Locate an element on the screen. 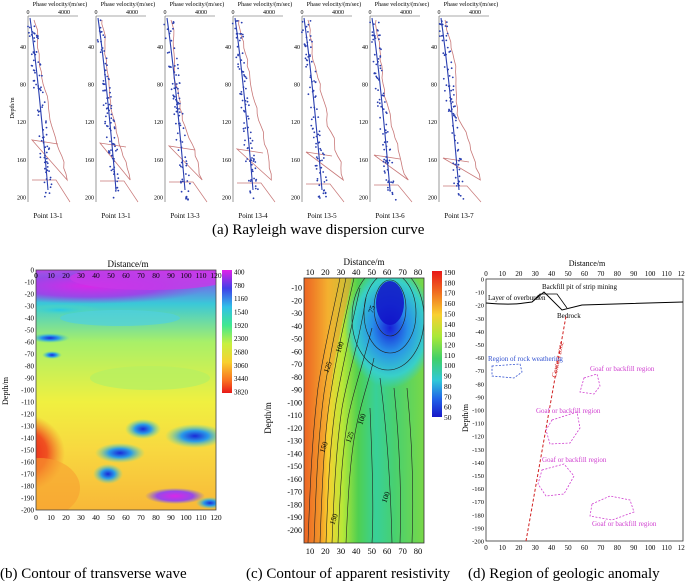 This screenshot has width=685, height=587. d-x-tick-bottom: 120 is located at coordinates (681, 548).